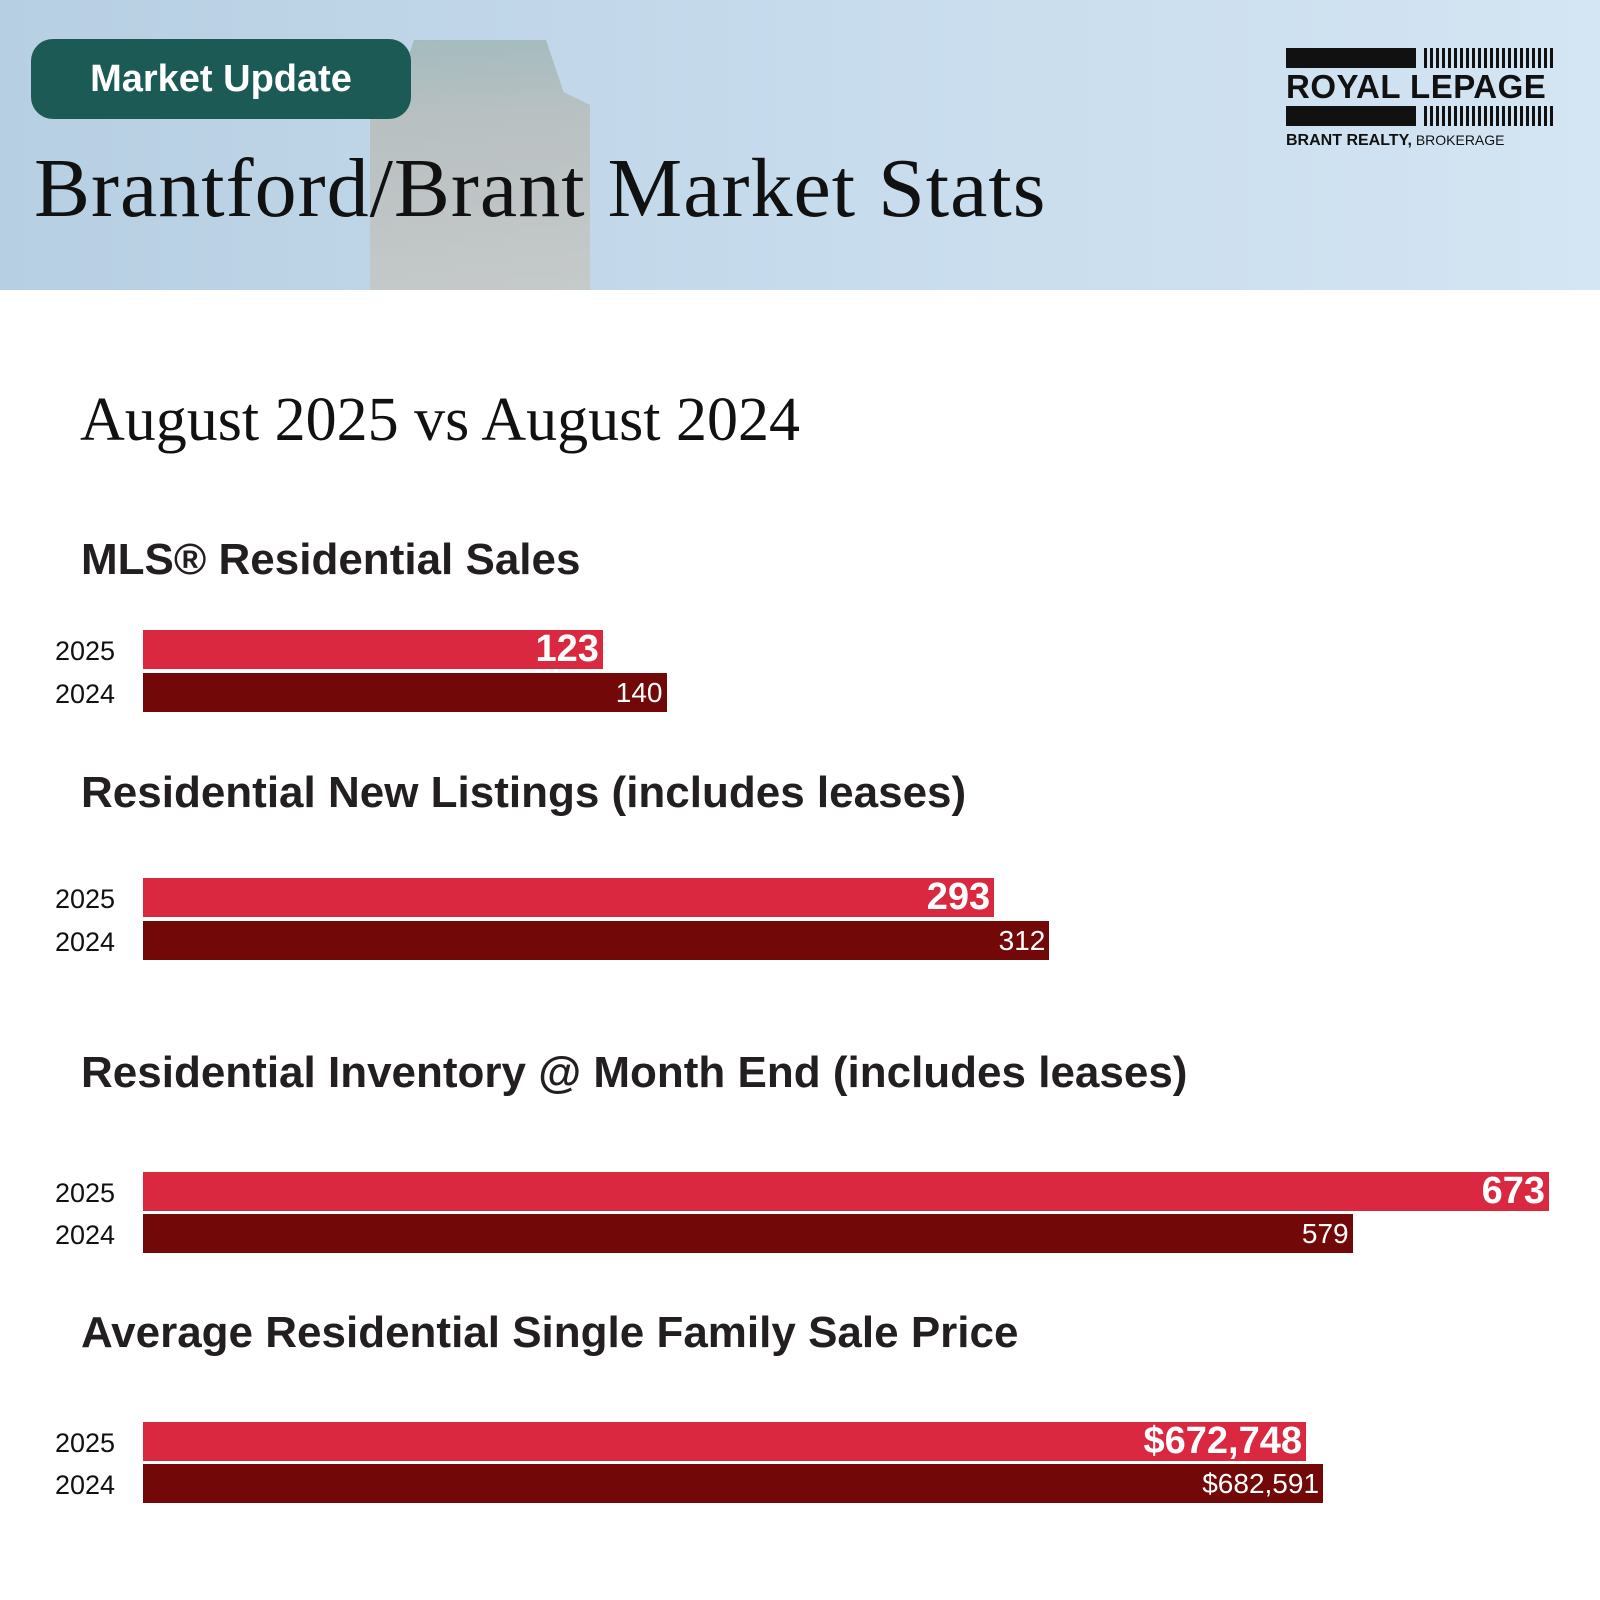  What do you see at coordinates (1460, 140) in the screenshot?
I see `logo-suffix: BROKERAGE` at bounding box center [1460, 140].